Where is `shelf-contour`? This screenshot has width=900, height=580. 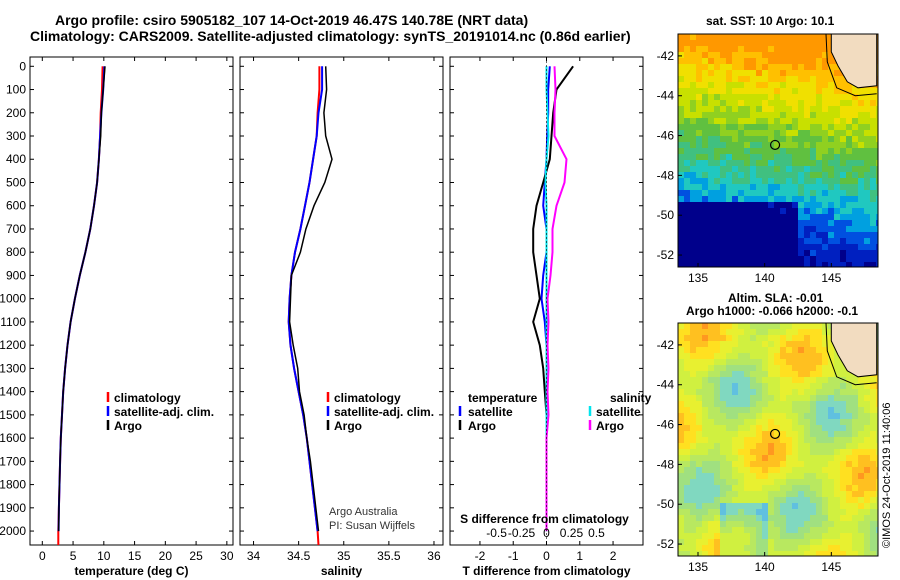 shelf-contour is located at coordinates (851, 354).